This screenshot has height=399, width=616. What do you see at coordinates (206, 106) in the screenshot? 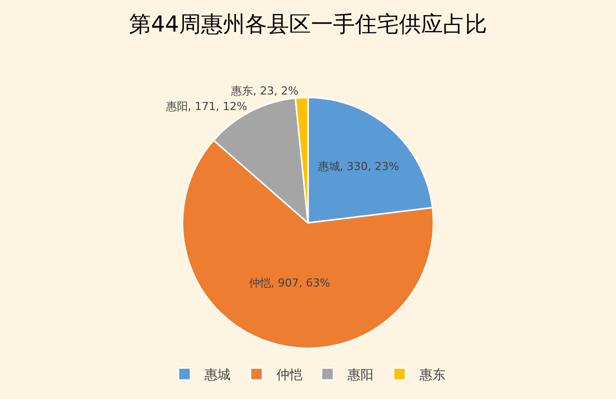
I see `data-label: 惠阳, 171, 12%` at bounding box center [206, 106].